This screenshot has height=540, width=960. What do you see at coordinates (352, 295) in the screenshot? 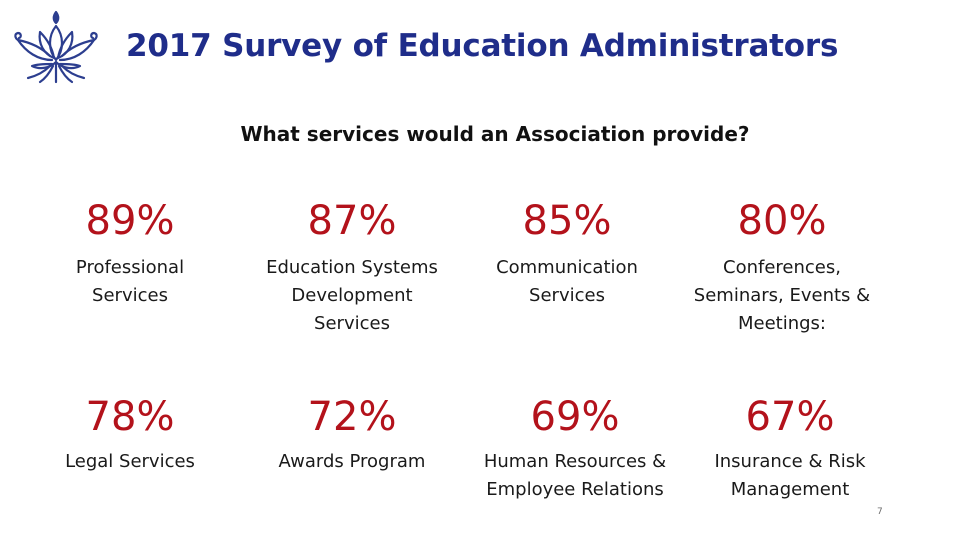
I see `stat-label: Education Systems Development Services` at bounding box center [352, 295].